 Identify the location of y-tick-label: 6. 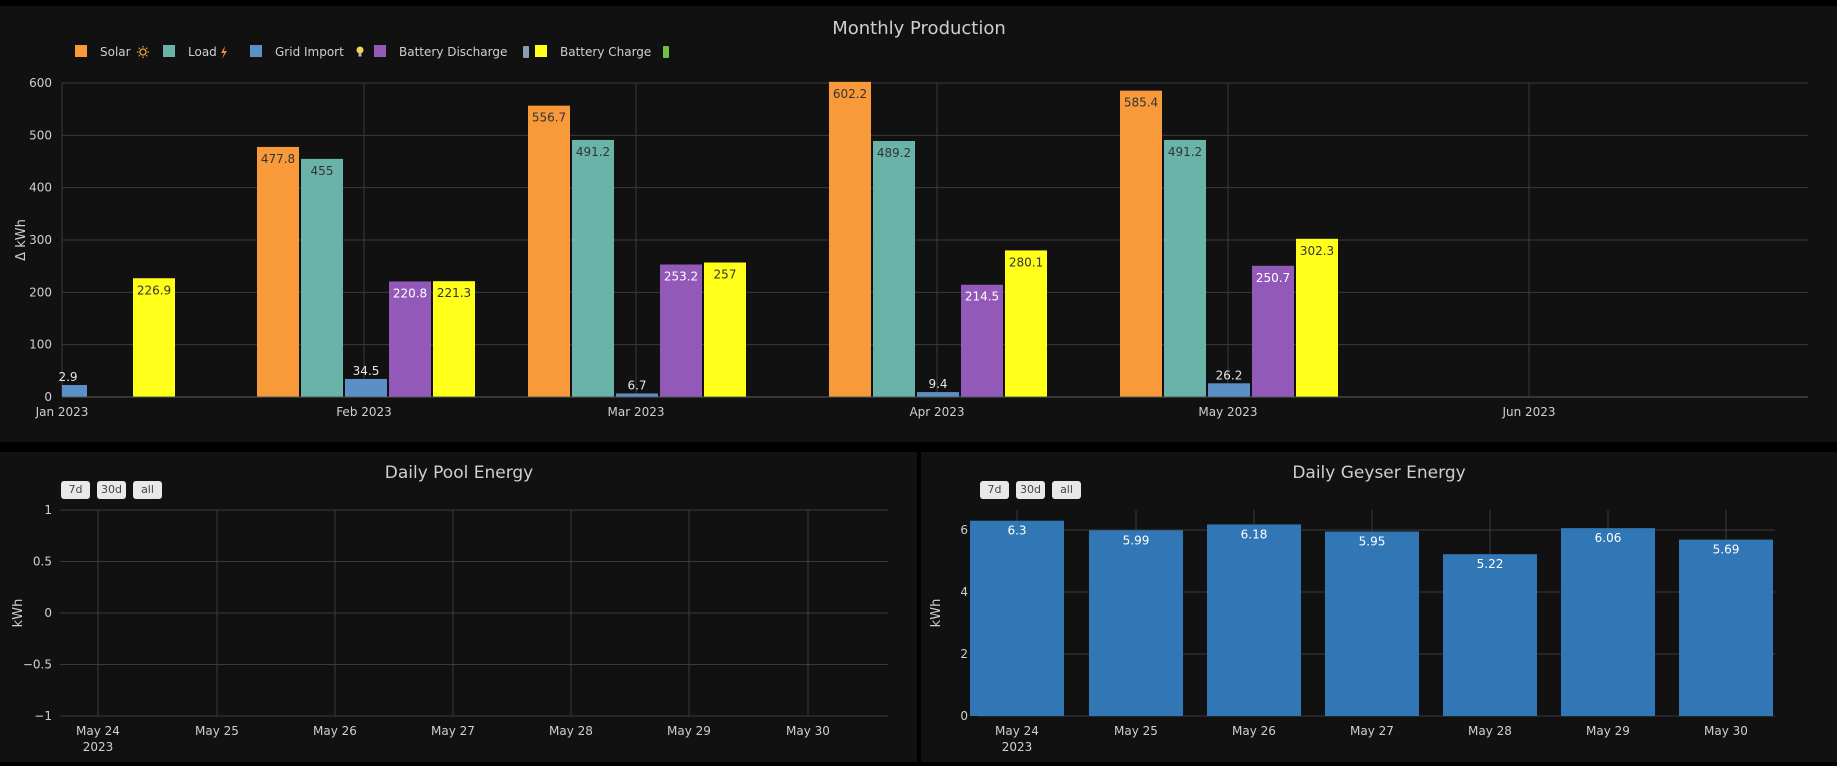
(964, 530).